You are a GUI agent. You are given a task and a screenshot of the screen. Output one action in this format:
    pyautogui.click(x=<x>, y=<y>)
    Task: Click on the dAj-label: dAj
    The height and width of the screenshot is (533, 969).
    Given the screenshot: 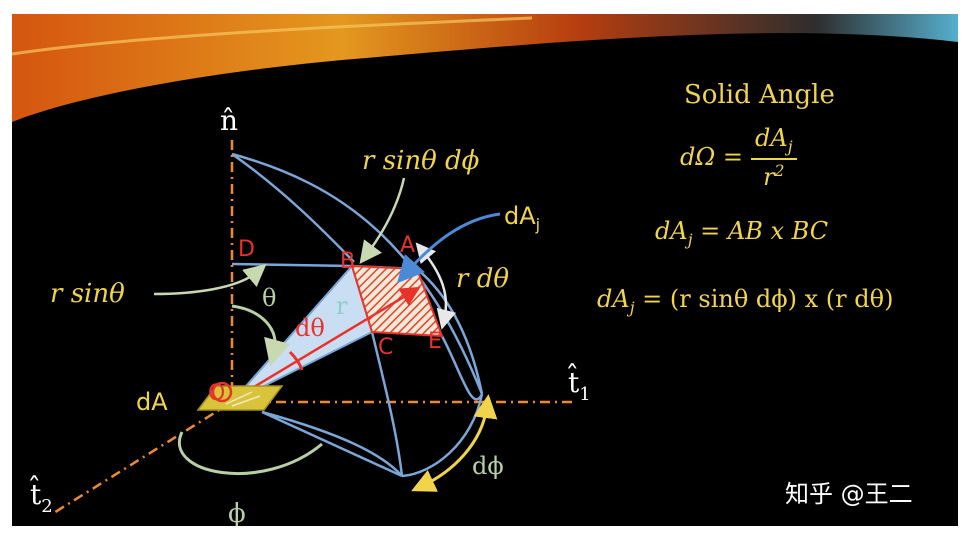 What is the action you would take?
    pyautogui.click(x=522, y=218)
    